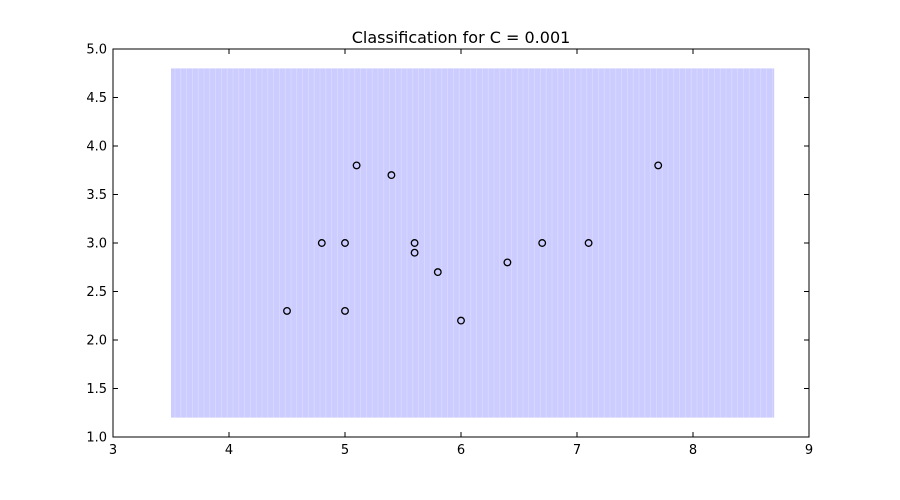 This screenshot has width=900, height=500. Describe the element at coordinates (461, 37) in the screenshot. I see `chart-title: Classification for C = 0.001` at that location.